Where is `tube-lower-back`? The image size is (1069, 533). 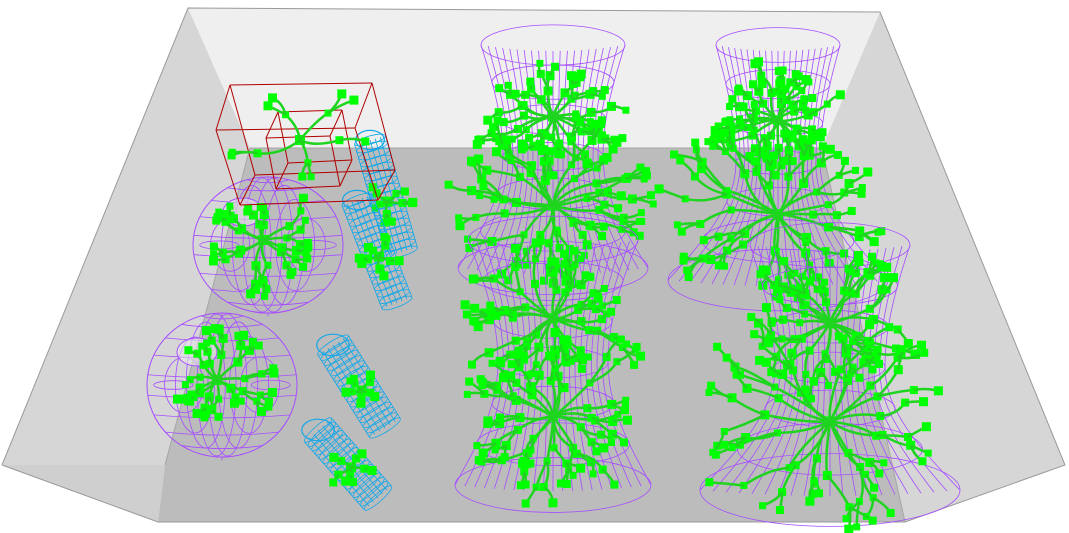
tube-lower-back is located at coordinates (359, 386).